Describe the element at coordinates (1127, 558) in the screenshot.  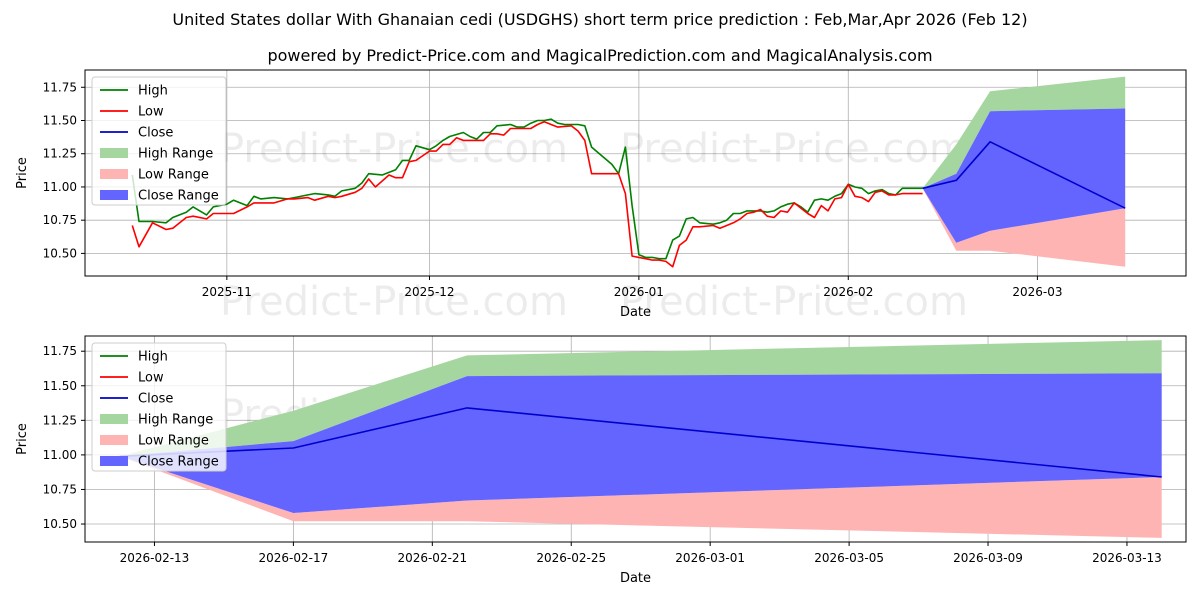
I see `x-tick-label: 2026-03-13` at that location.